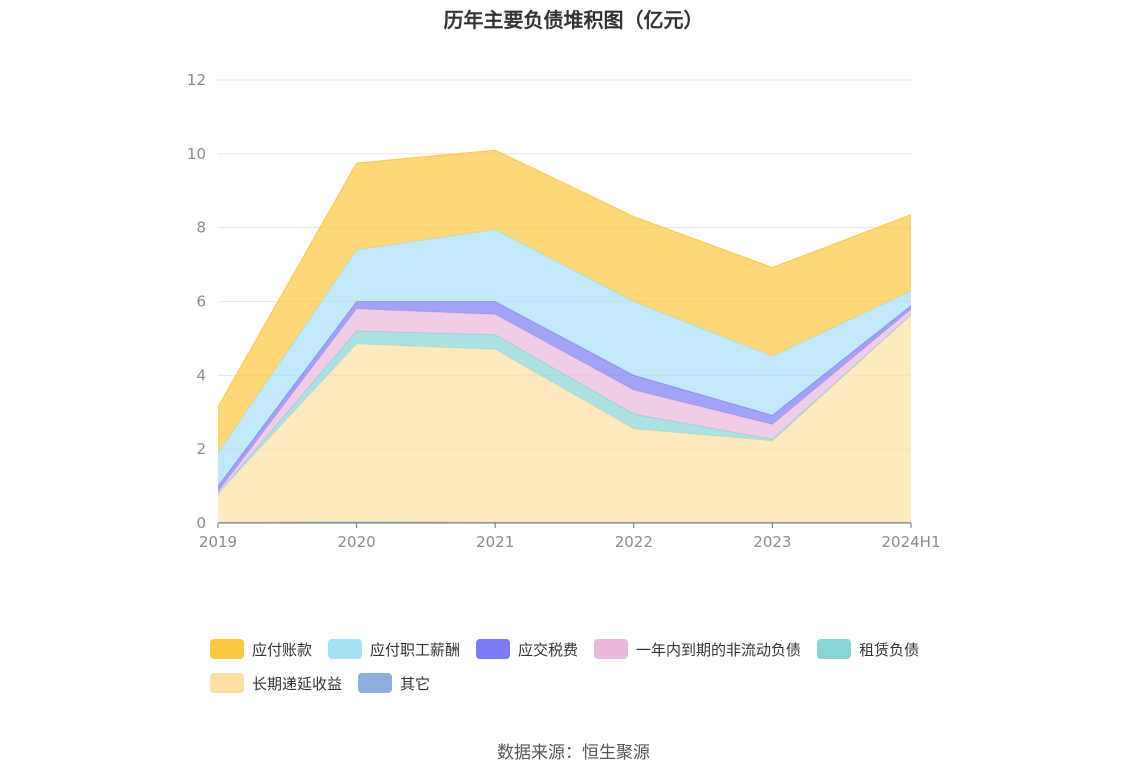 Image resolution: width=1147 pixels, height=776 pixels. I want to click on legend-item-accounts-payable: 应付账款, so click(261, 649).